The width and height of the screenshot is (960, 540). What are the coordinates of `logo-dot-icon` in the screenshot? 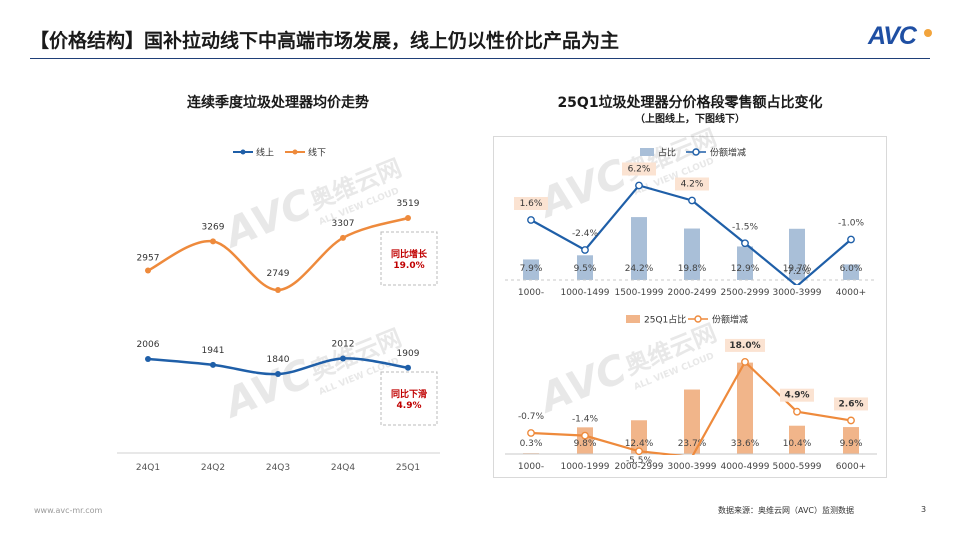 It's located at (928, 33).